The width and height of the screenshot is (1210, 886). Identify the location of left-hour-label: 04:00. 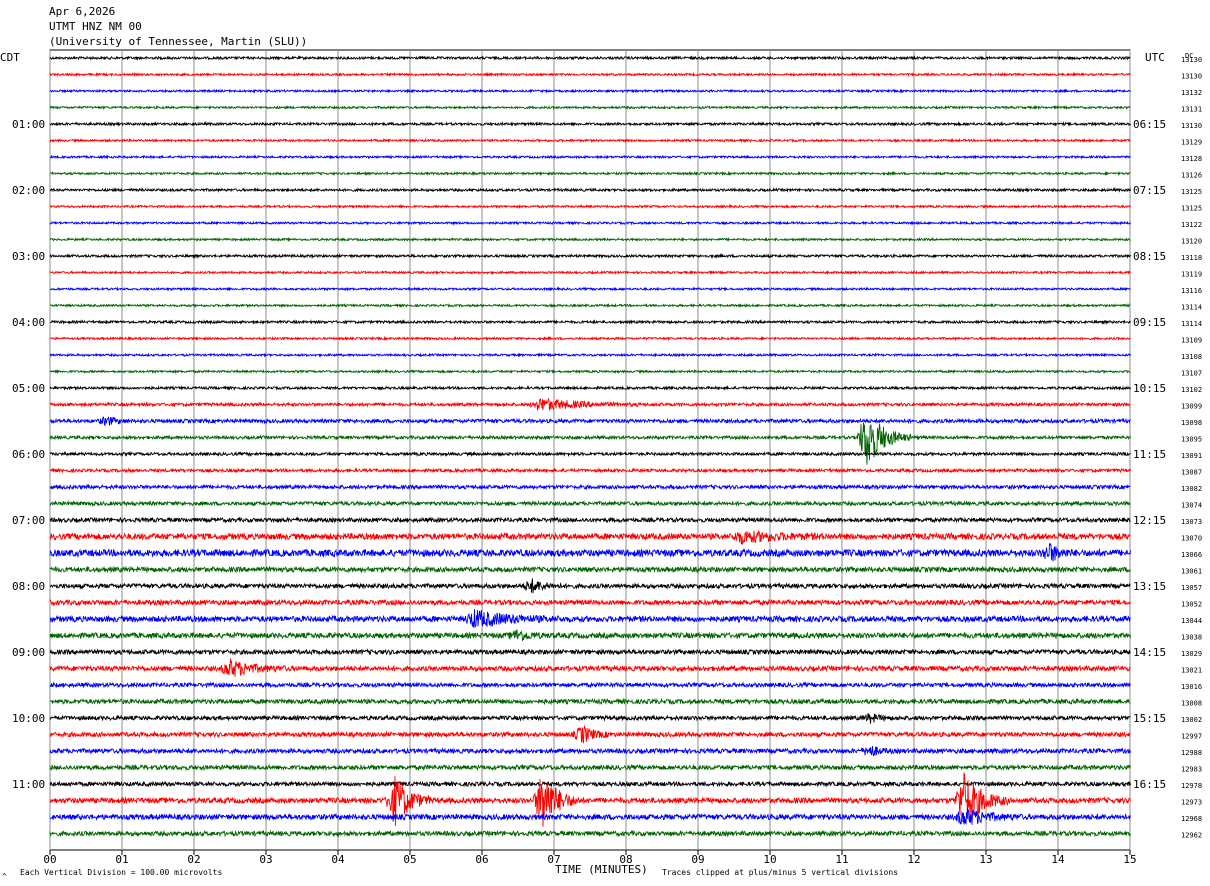
(28, 322).